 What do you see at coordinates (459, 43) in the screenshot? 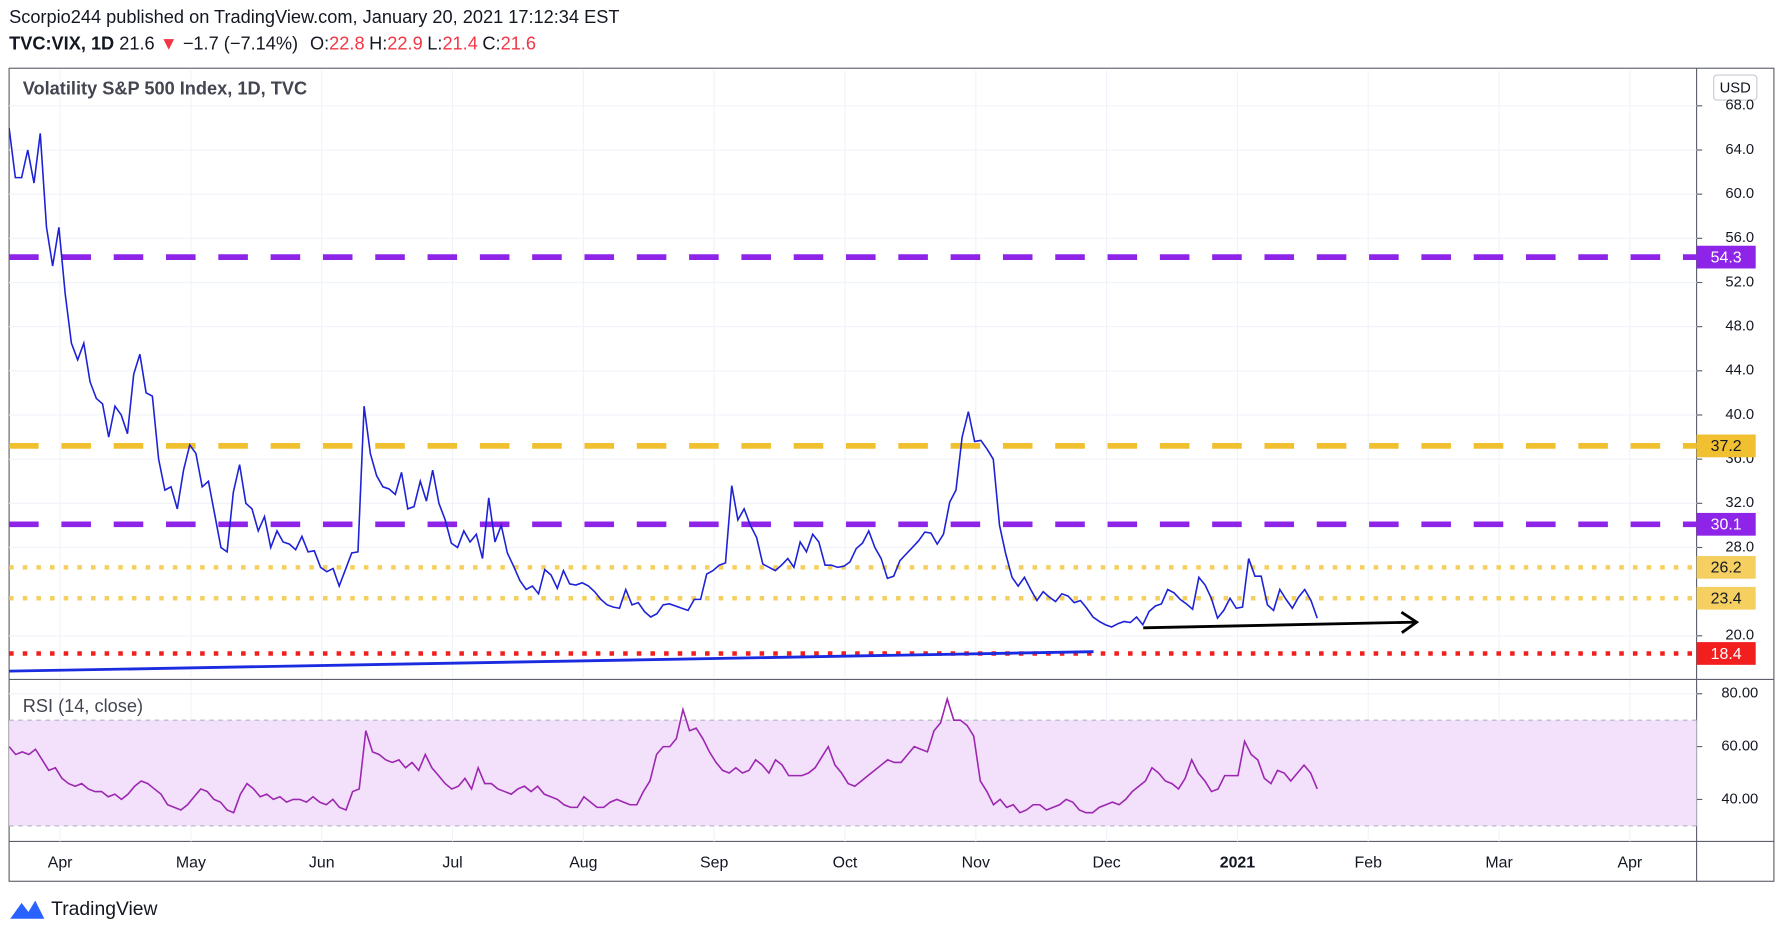
I see `ohlc-value: 21.4` at bounding box center [459, 43].